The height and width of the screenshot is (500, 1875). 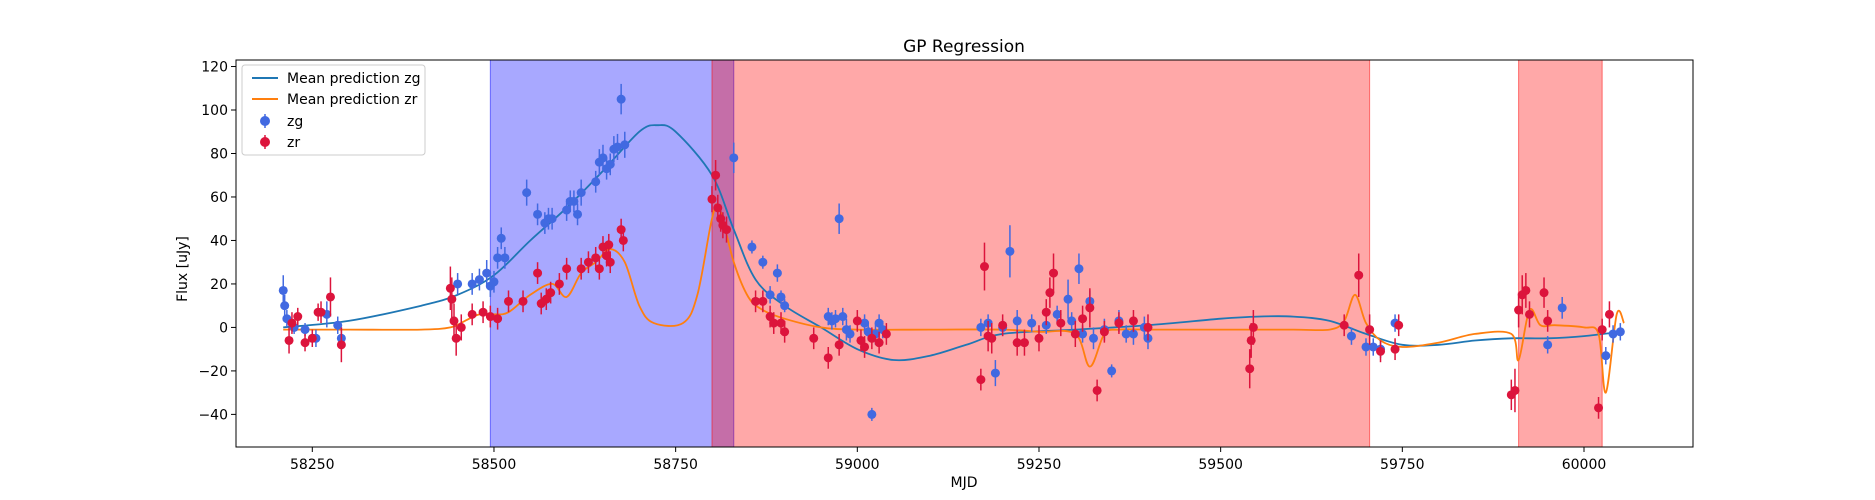 I want to click on x-tick-label-59500: 59500, so click(x=1220, y=465).